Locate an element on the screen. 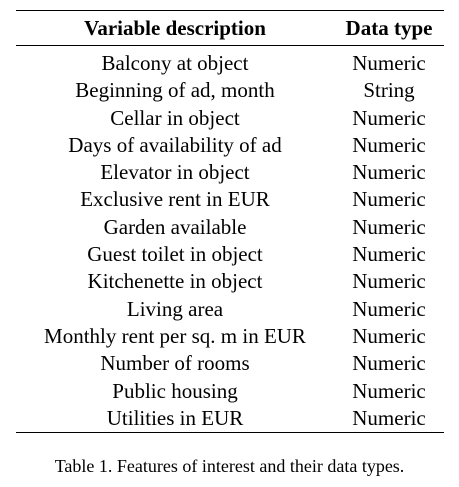 The width and height of the screenshot is (459, 487). variable-description-cell: Number of rooms is located at coordinates (175, 363).